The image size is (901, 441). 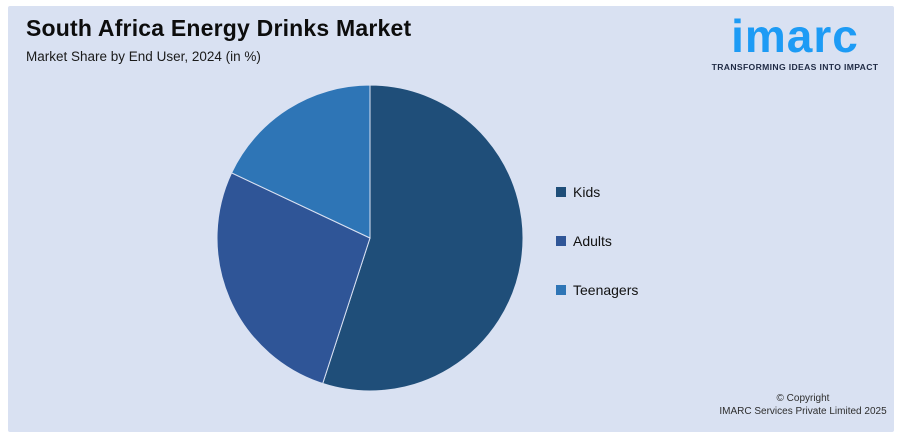 I want to click on chart-legend: Kids Adults Teenagers, so click(x=597, y=241).